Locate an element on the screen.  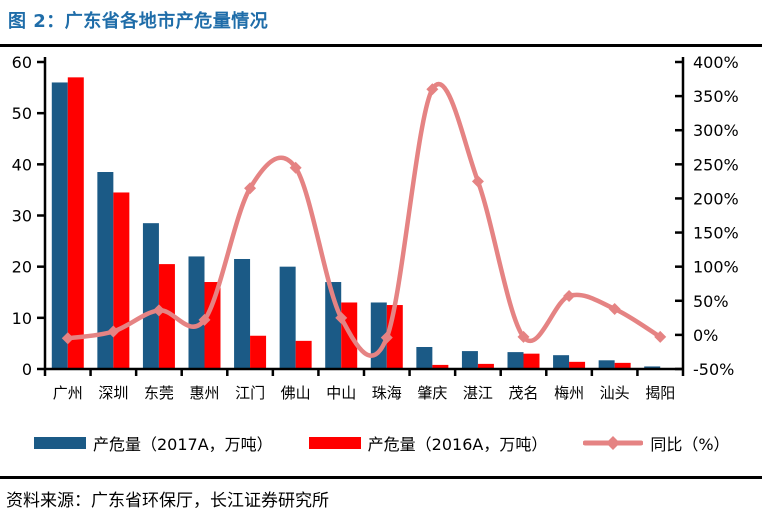
svg-text: 珠海 is located at coordinates (387, 393).